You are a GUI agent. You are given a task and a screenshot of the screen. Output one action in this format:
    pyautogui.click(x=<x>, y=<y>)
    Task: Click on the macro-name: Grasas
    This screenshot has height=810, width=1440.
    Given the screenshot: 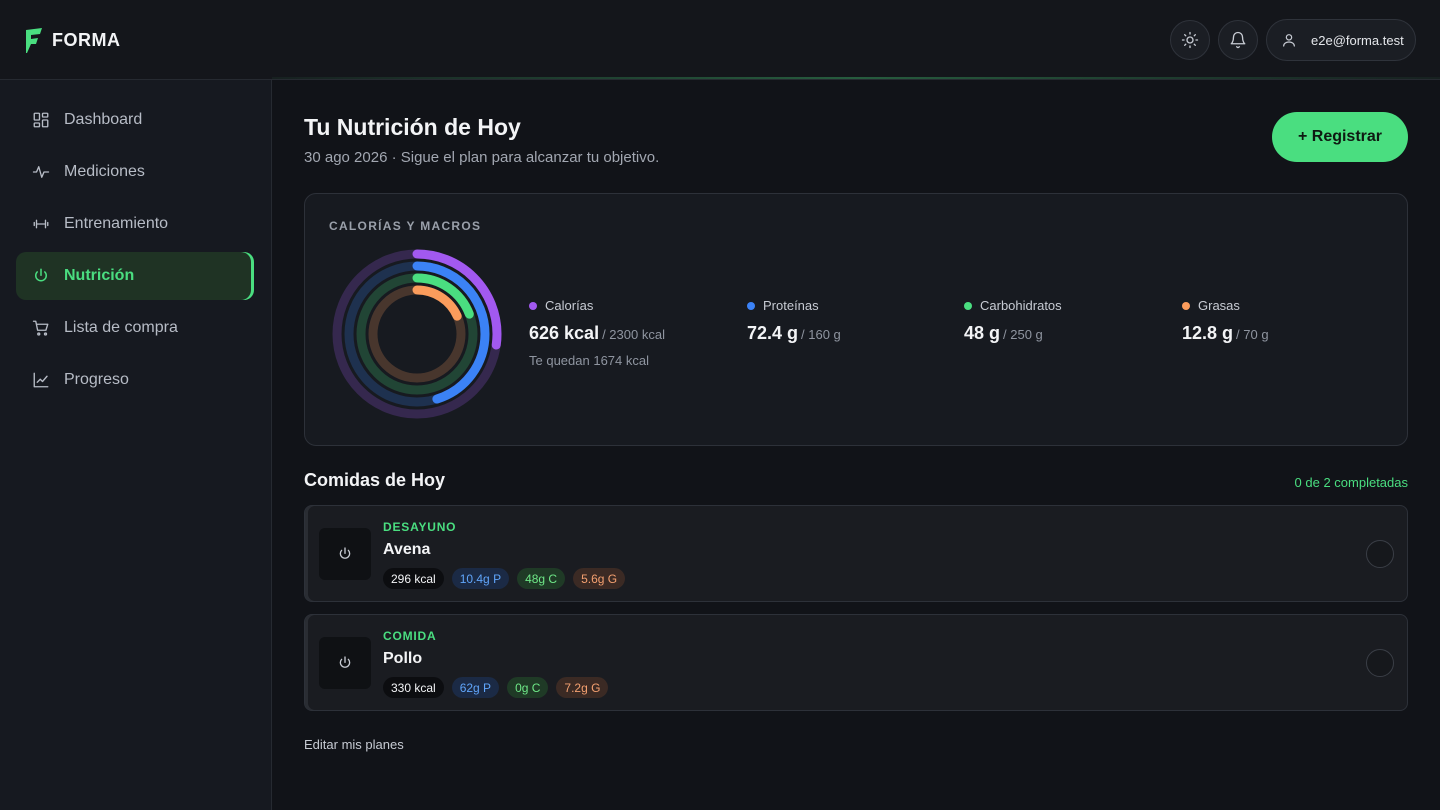 What is the action you would take?
    pyautogui.click(x=1219, y=305)
    